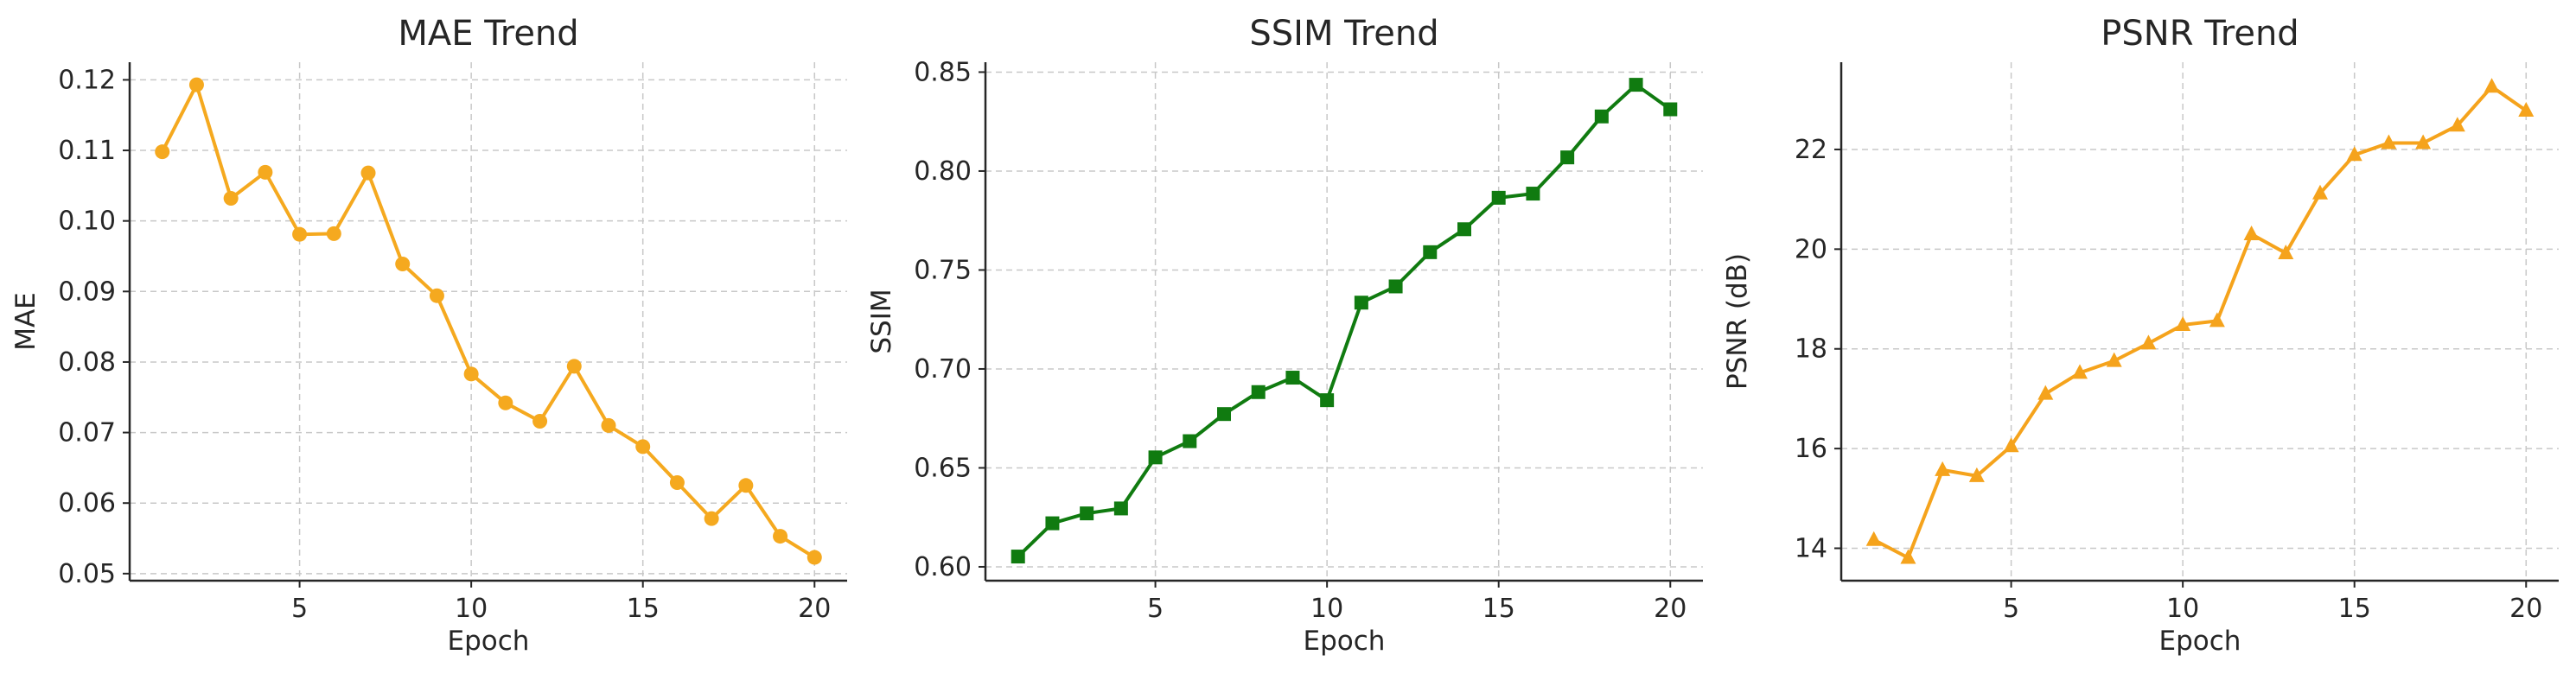 This screenshot has height=674, width=2576. I want to click on y-axis-label: MAE, so click(25, 321).